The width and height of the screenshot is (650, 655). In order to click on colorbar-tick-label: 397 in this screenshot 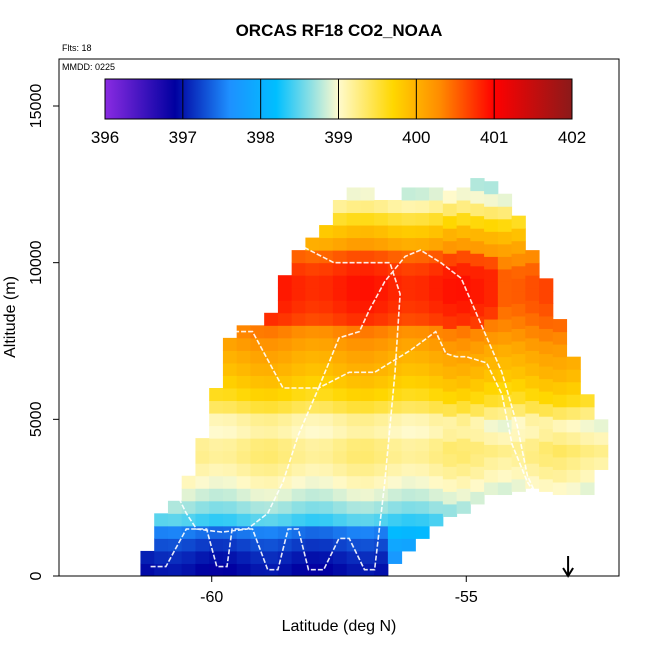, I will do `click(183, 137)`.